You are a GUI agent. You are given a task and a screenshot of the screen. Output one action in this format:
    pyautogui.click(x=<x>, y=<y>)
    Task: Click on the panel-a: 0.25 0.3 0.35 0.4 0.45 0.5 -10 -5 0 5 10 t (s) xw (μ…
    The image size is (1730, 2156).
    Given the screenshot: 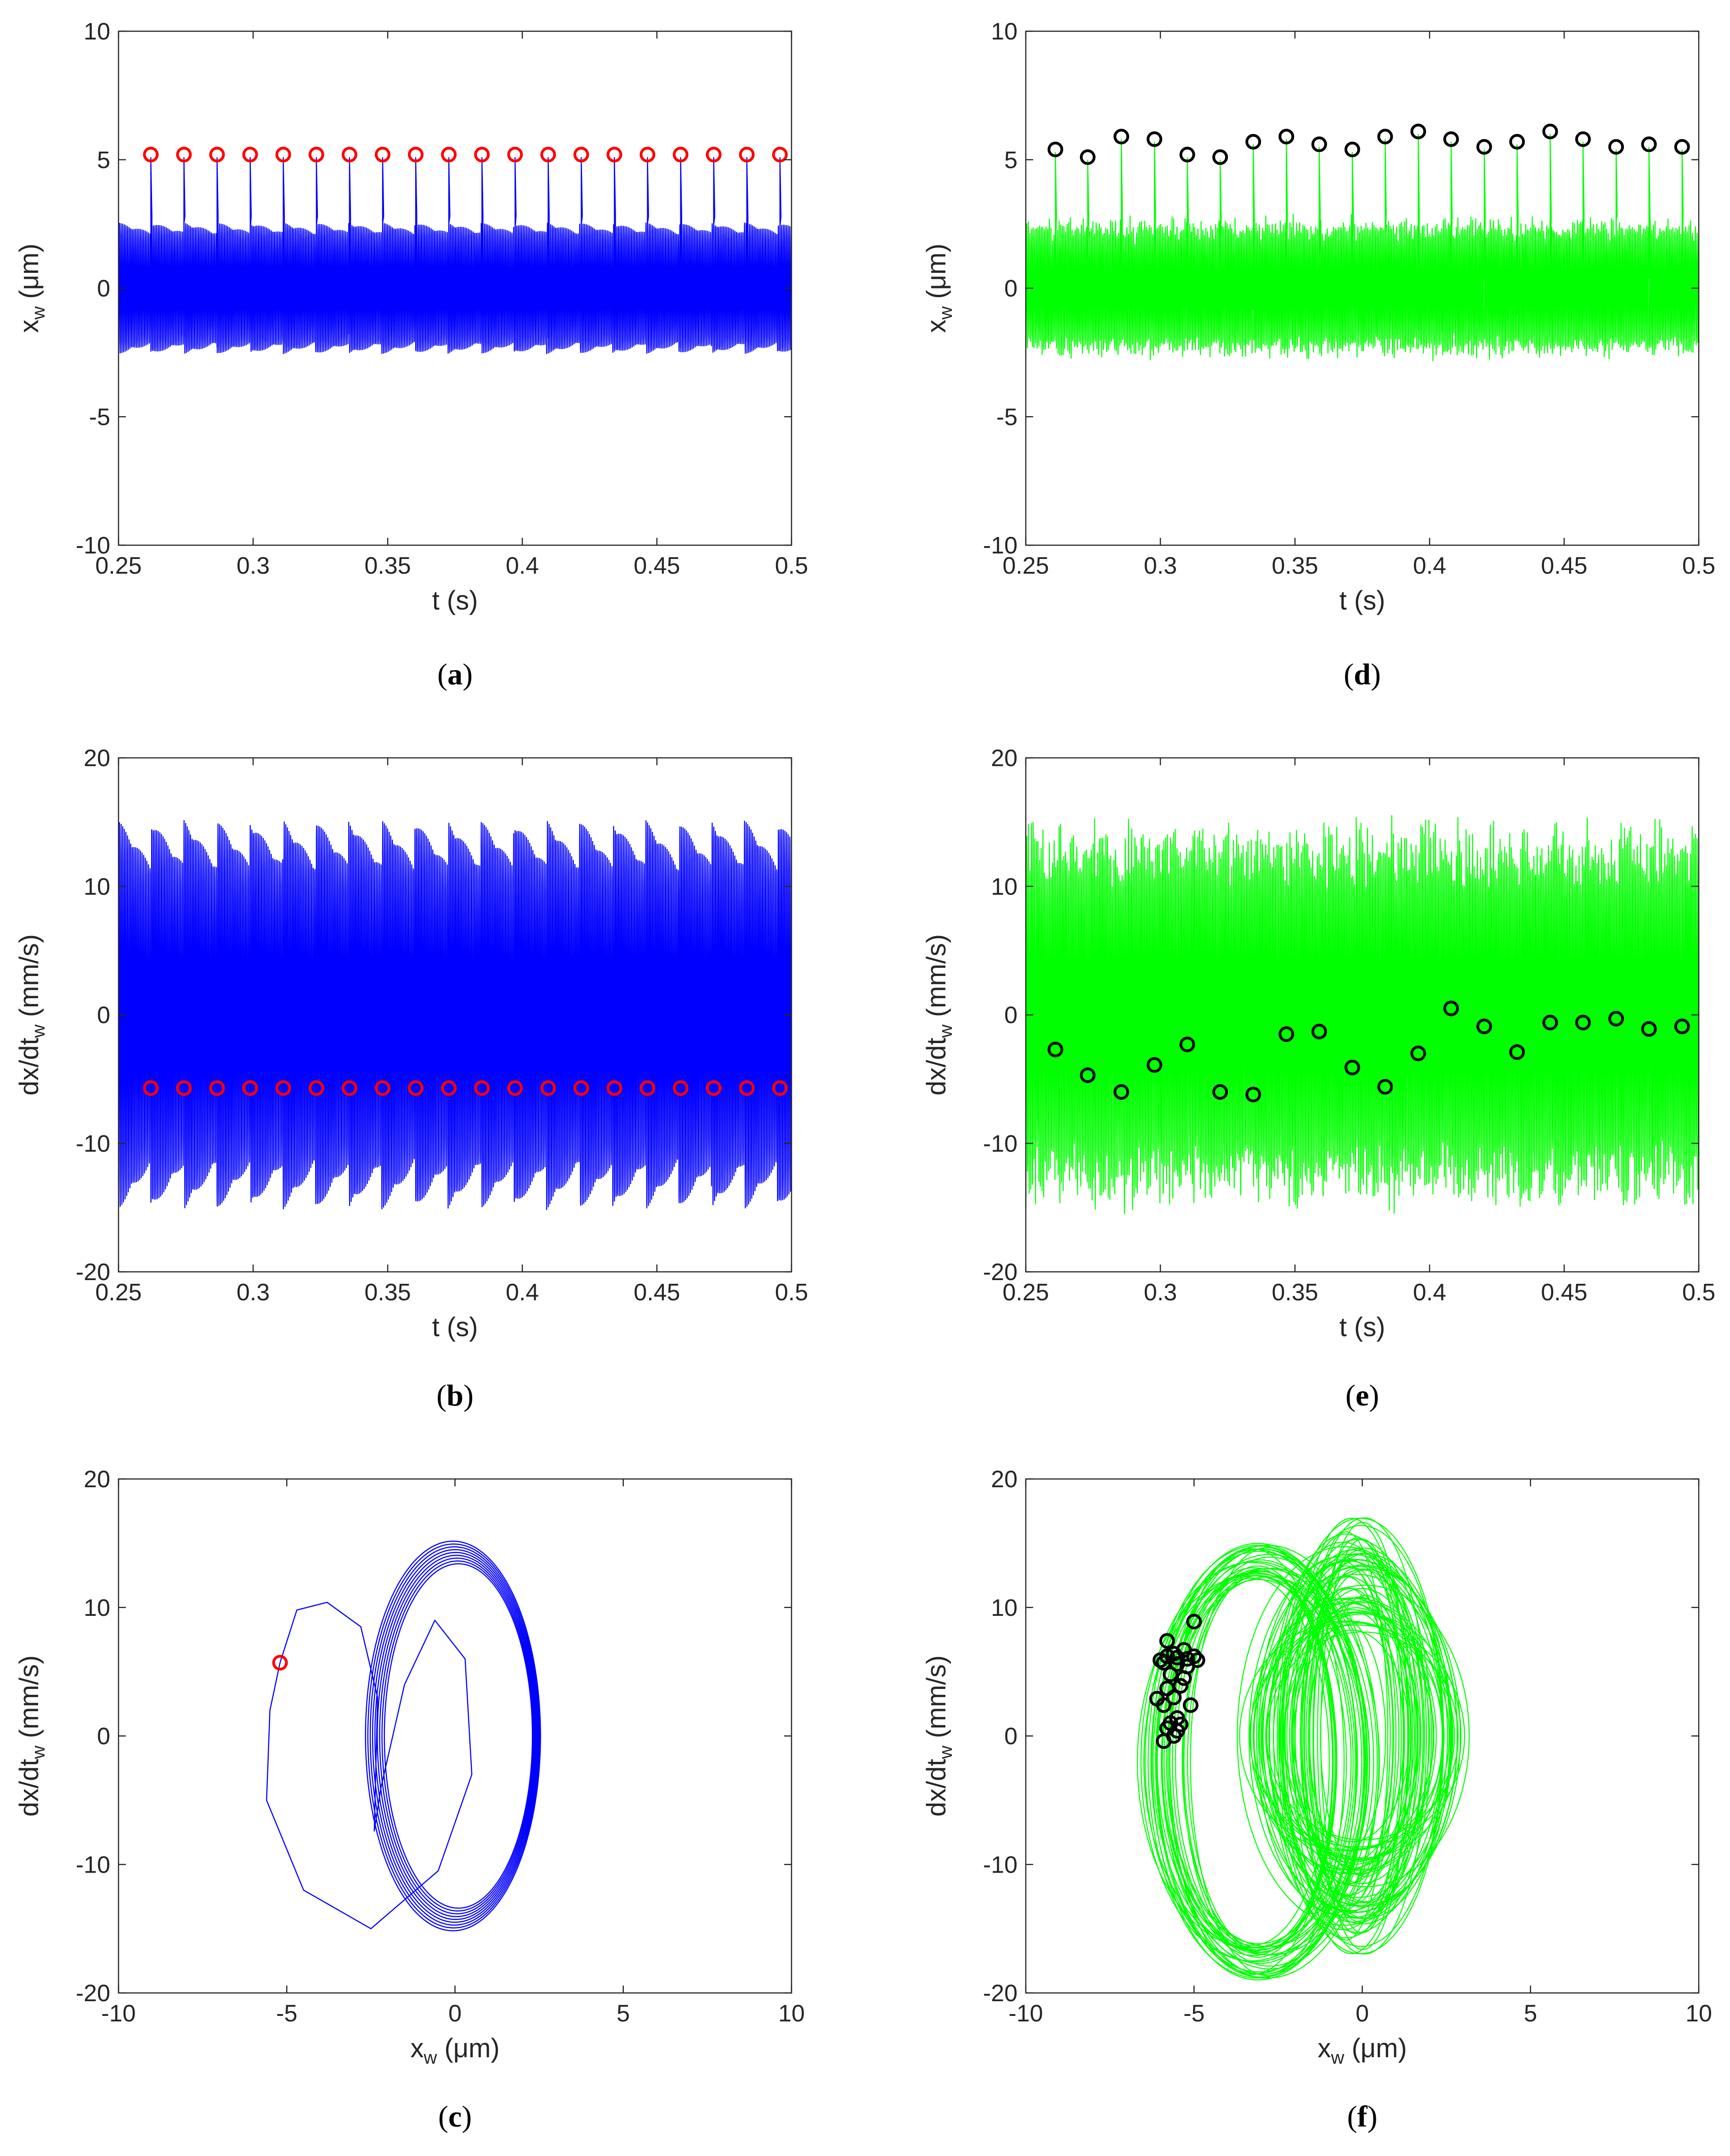 What is the action you would take?
    pyautogui.click(x=411, y=354)
    